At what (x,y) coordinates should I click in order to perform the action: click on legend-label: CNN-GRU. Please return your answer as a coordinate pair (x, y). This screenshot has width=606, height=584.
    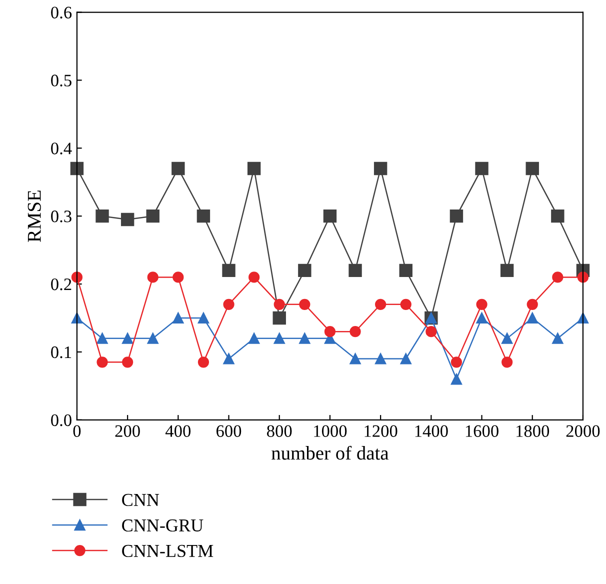
    Looking at the image, I should click on (163, 525).